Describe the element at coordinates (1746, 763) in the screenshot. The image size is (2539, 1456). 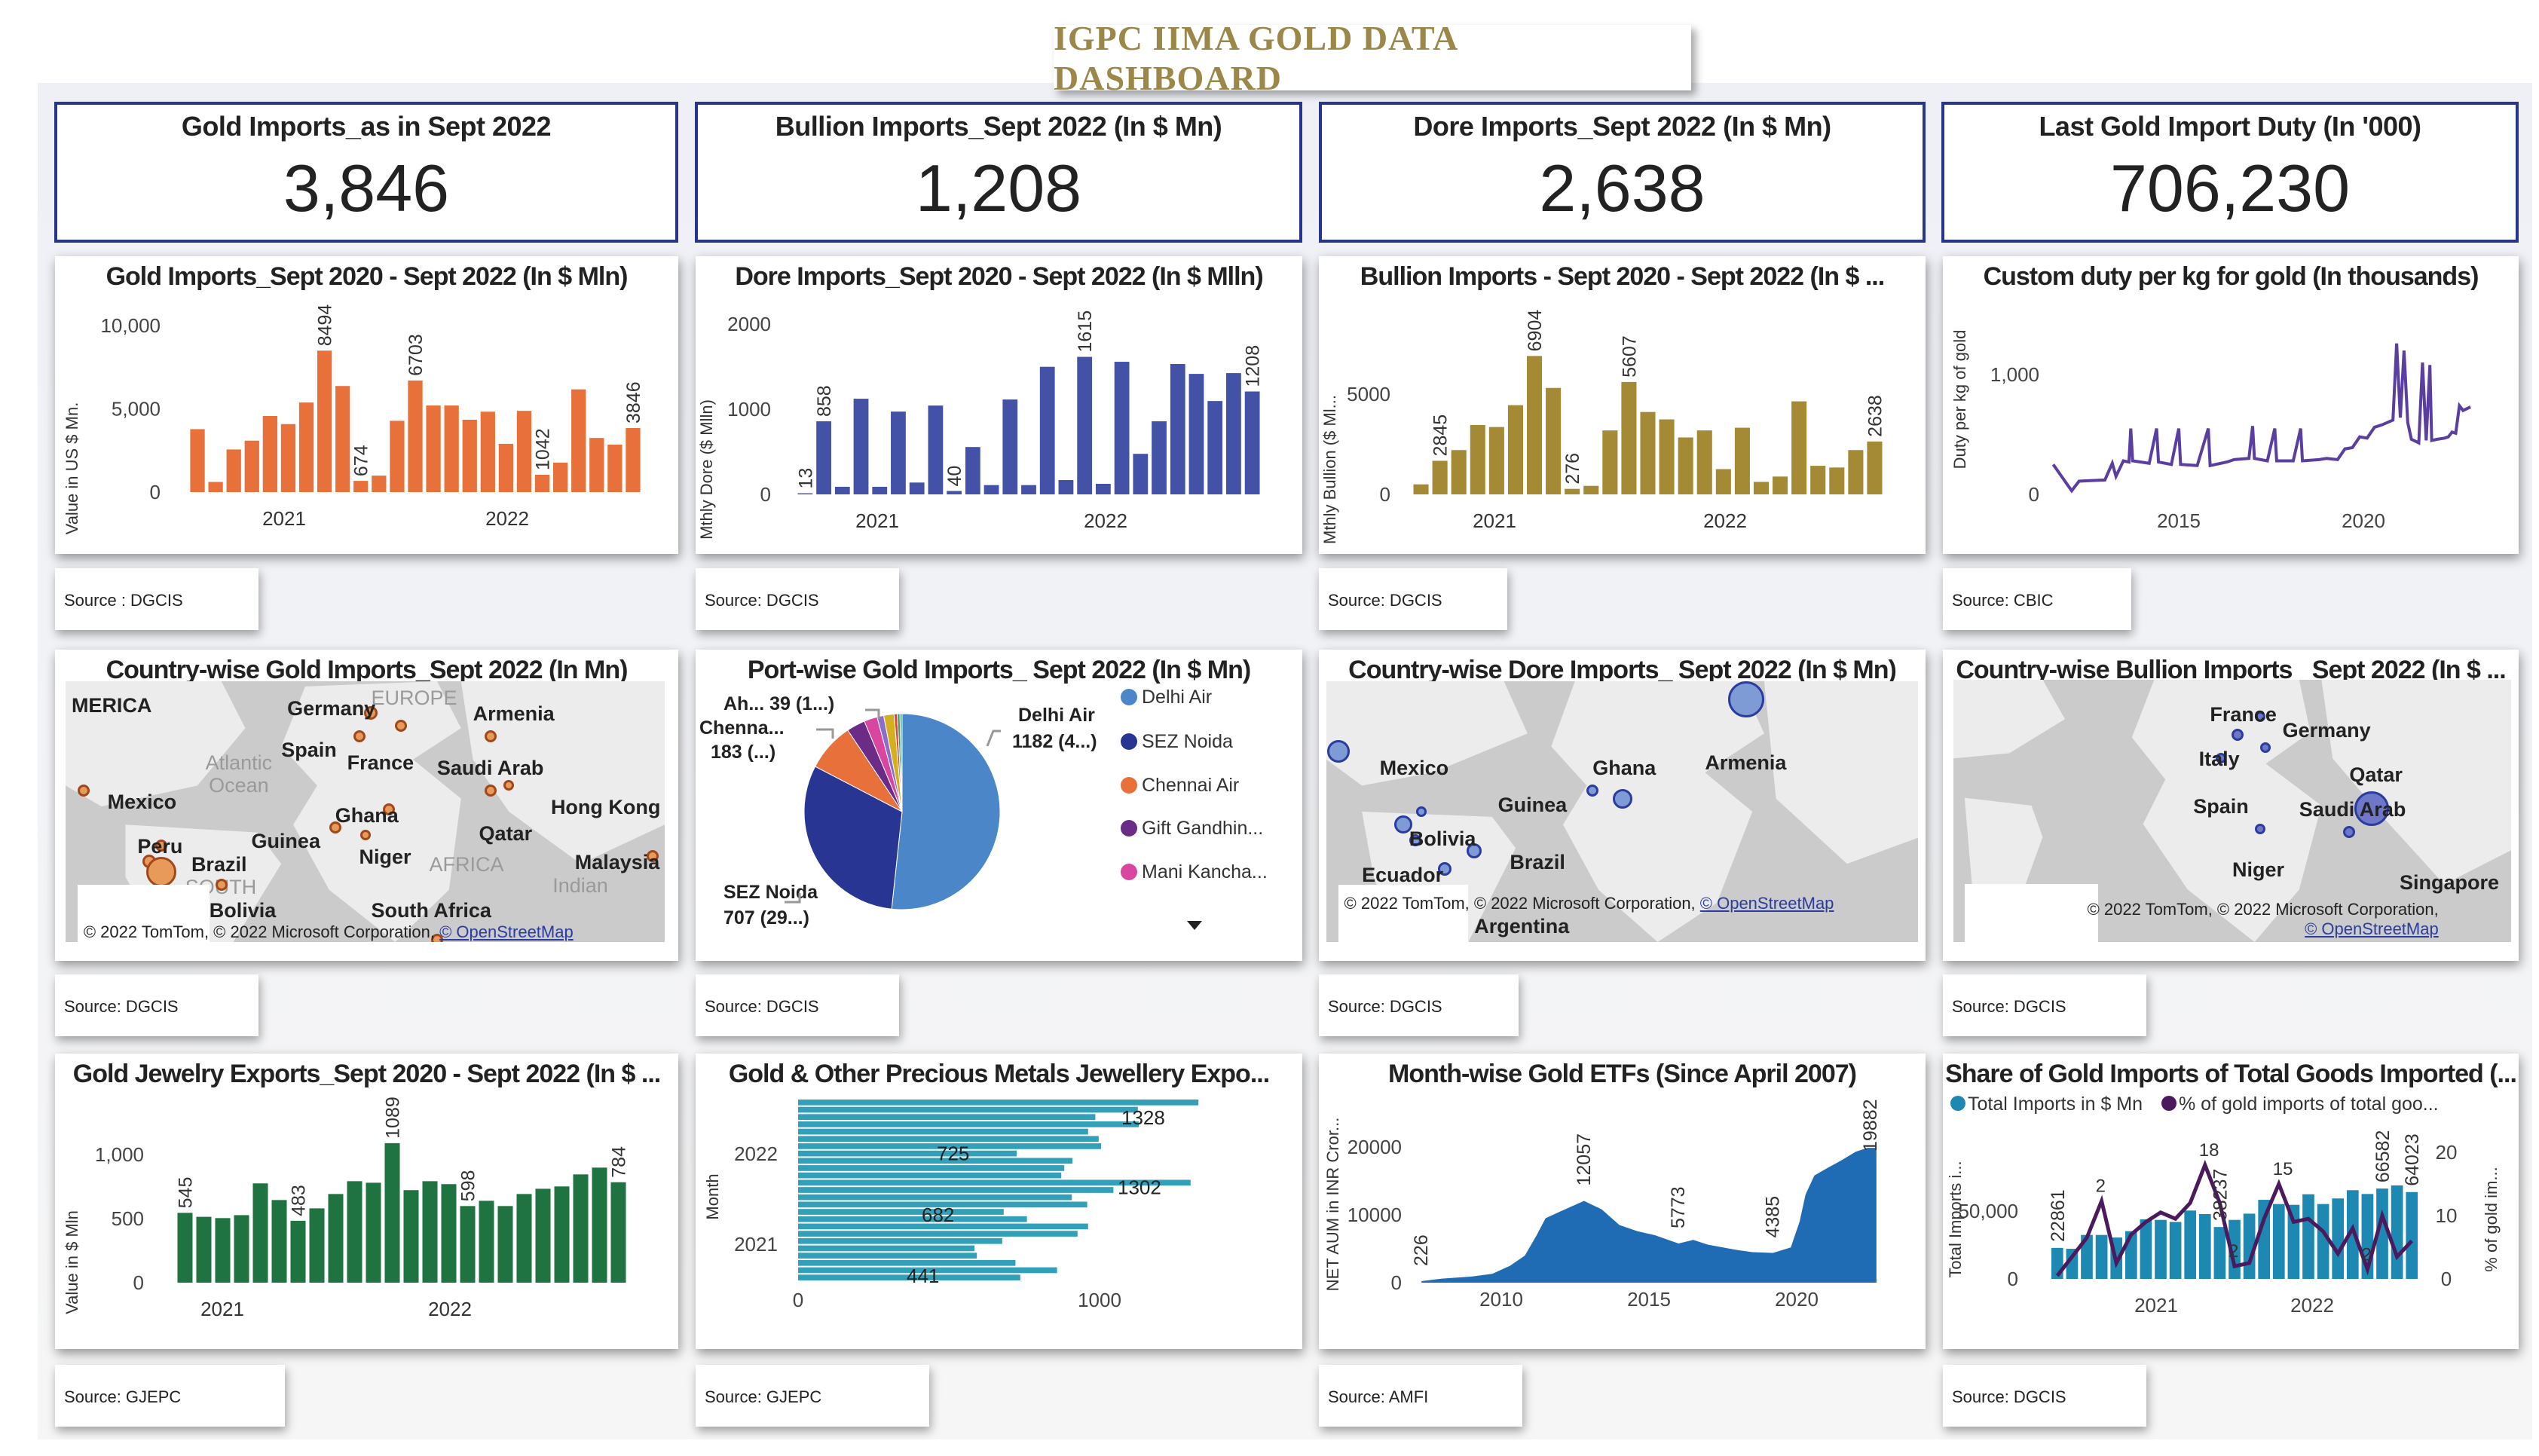
I see `map-country-label: Armenia` at that location.